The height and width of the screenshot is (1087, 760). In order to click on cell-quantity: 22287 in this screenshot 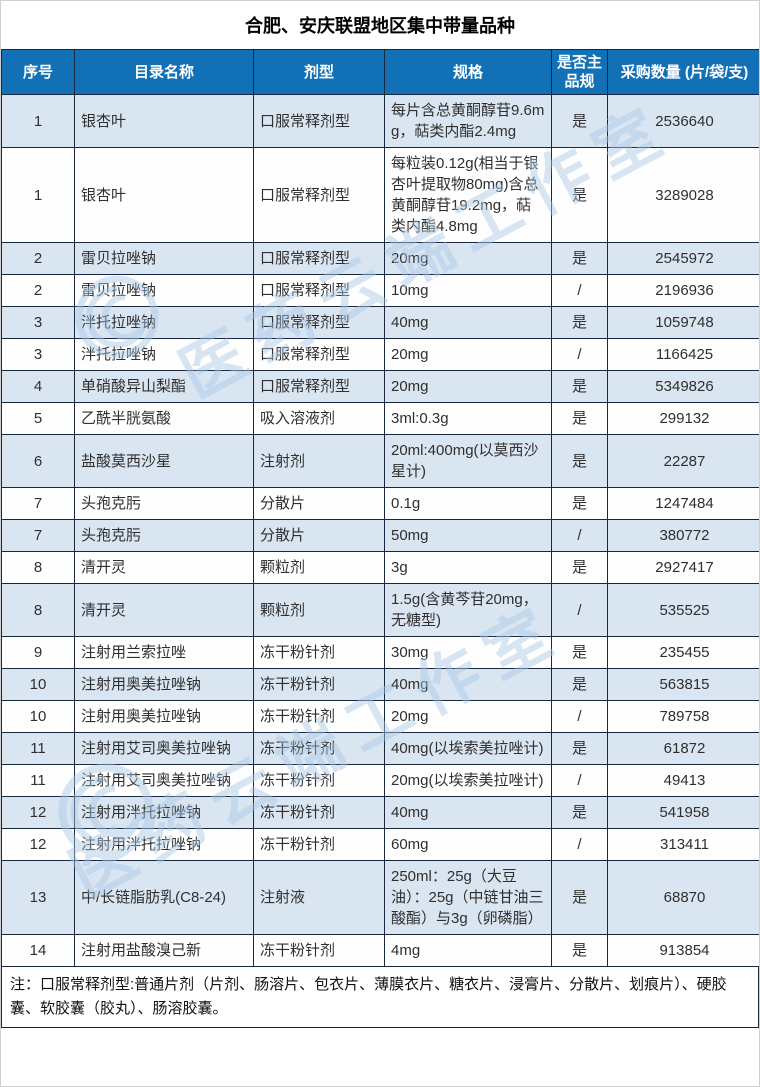, I will do `click(683, 461)`.